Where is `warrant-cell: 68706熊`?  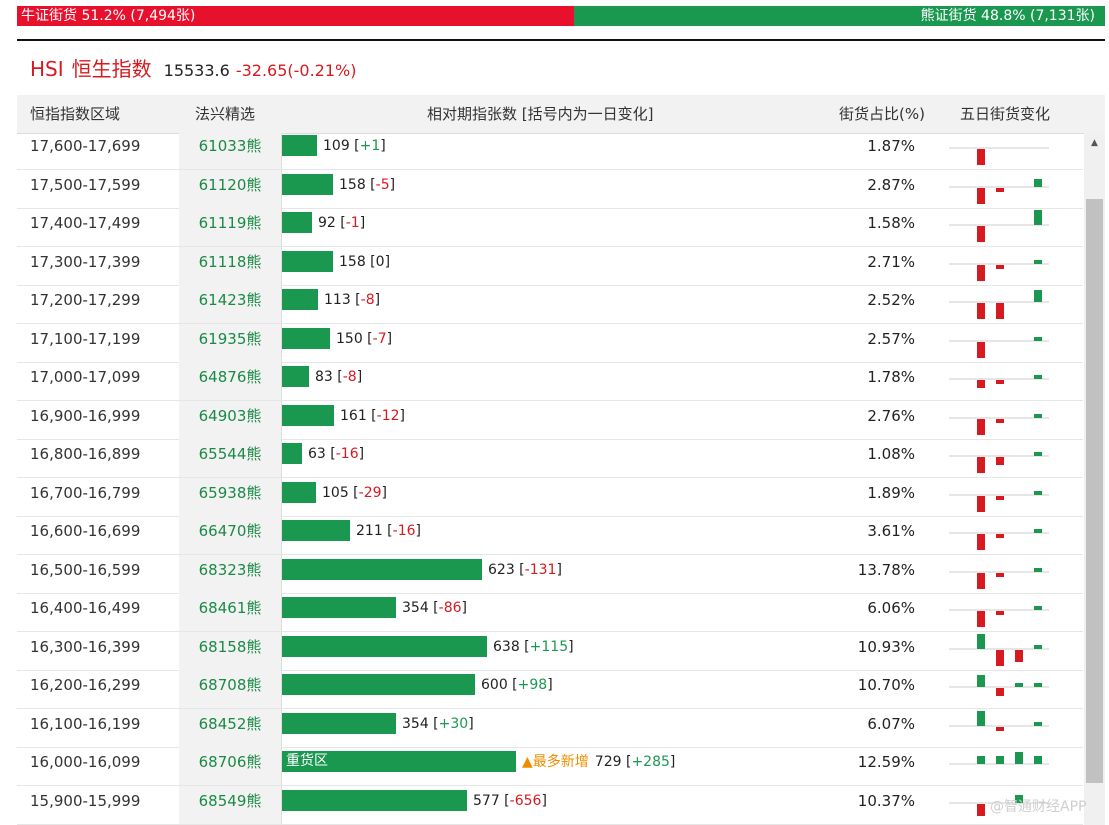 warrant-cell: 68706熊 is located at coordinates (230, 766).